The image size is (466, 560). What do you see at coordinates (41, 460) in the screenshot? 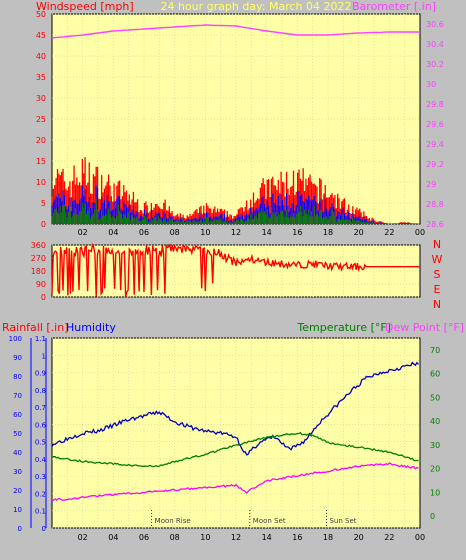
I see `rainfall-tick-label: 0.4` at bounding box center [41, 460].